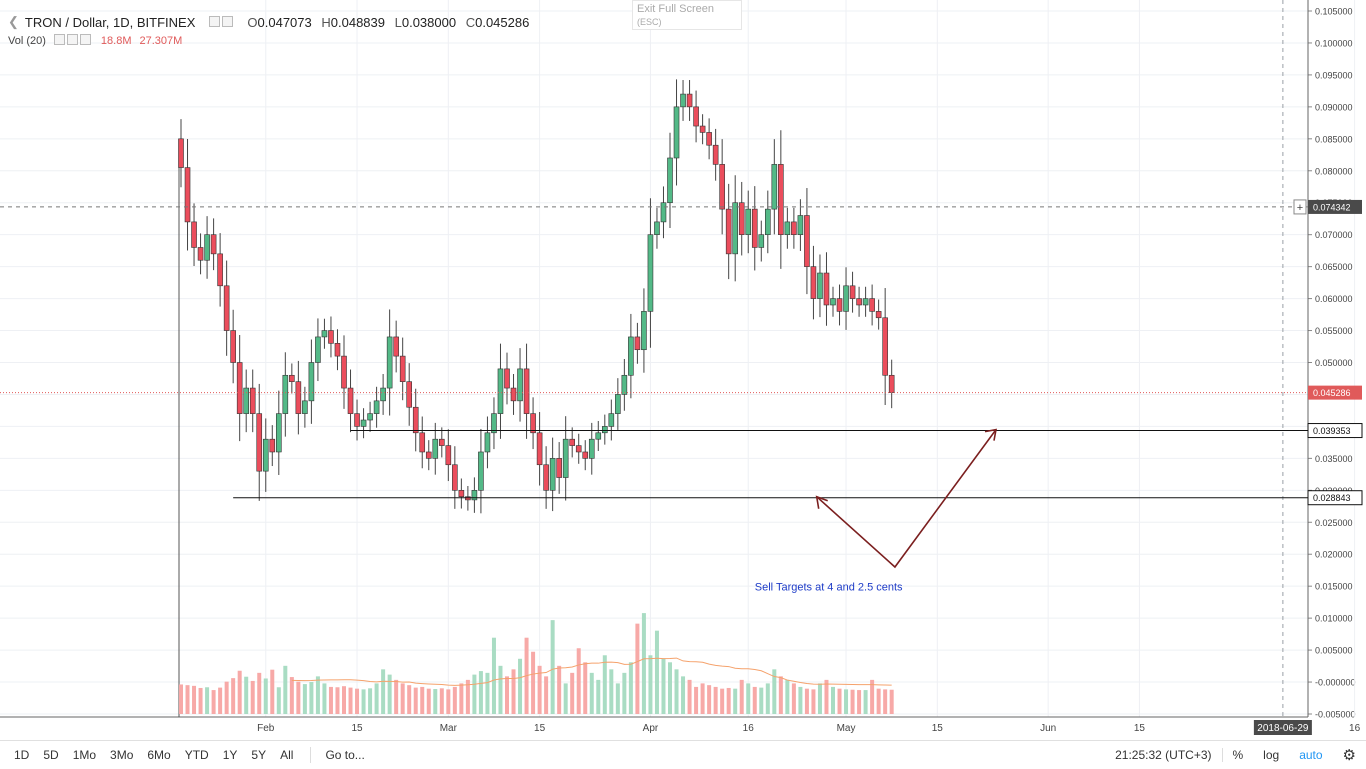 This screenshot has height=769, width=1366. I want to click on add-alert-icon, so click(1300, 207).